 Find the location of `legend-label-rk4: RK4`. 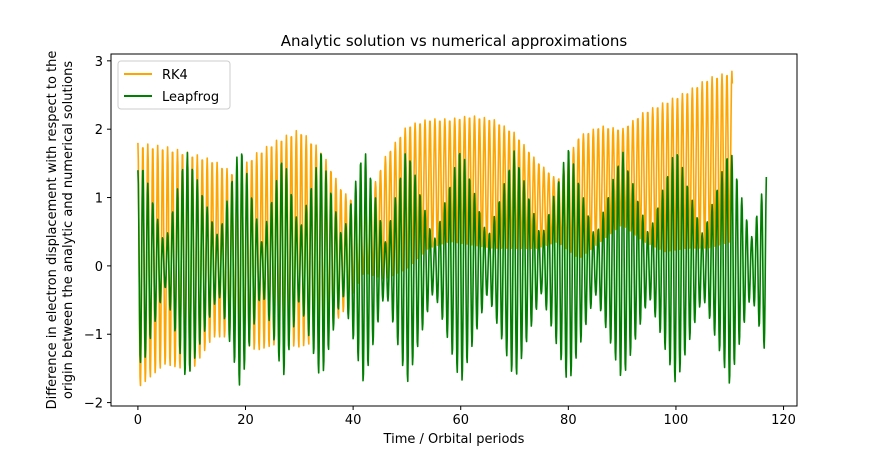

legend-label-rk4: RK4 is located at coordinates (175, 75).